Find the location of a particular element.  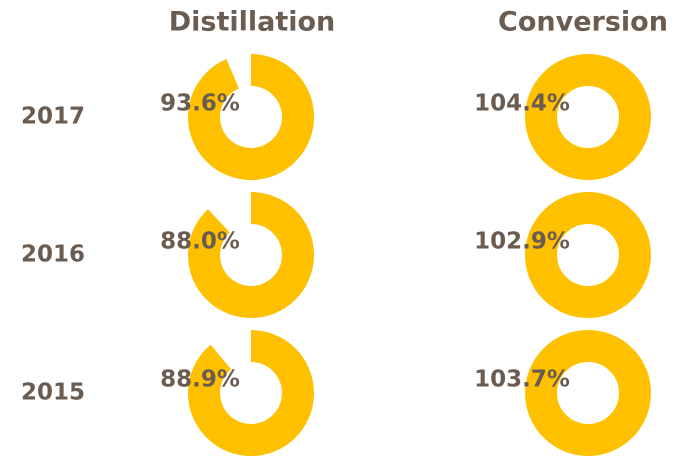

column-header: Conversion is located at coordinates (583, 22).